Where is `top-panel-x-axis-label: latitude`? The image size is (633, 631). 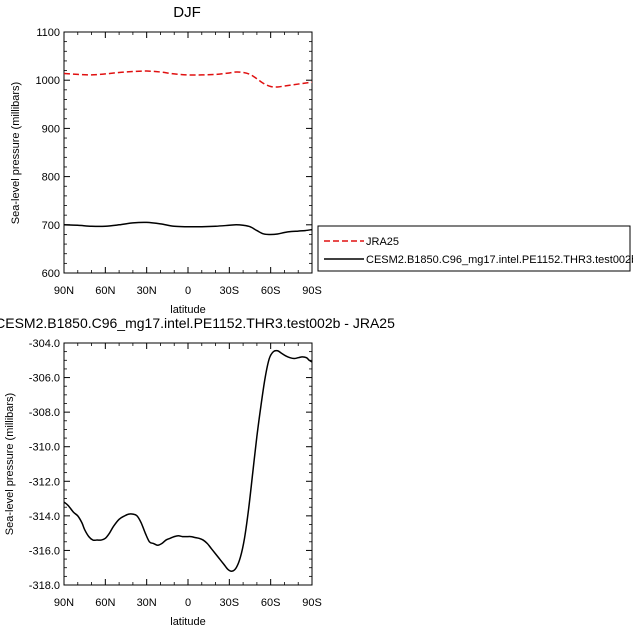
top-panel-x-axis-label: latitude is located at coordinates (187, 310).